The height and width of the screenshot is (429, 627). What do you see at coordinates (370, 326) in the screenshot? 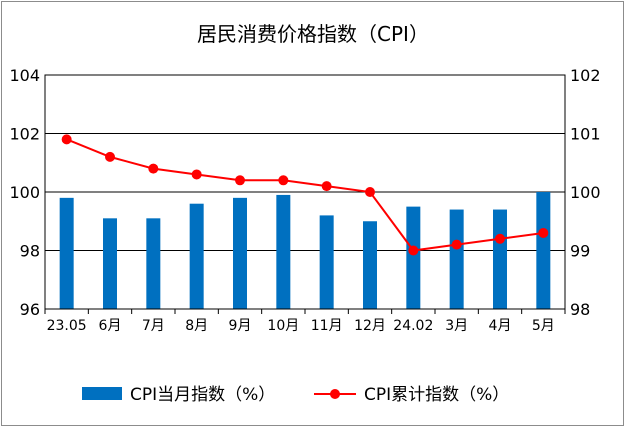
I see `x-tick-label: 12月` at bounding box center [370, 326].